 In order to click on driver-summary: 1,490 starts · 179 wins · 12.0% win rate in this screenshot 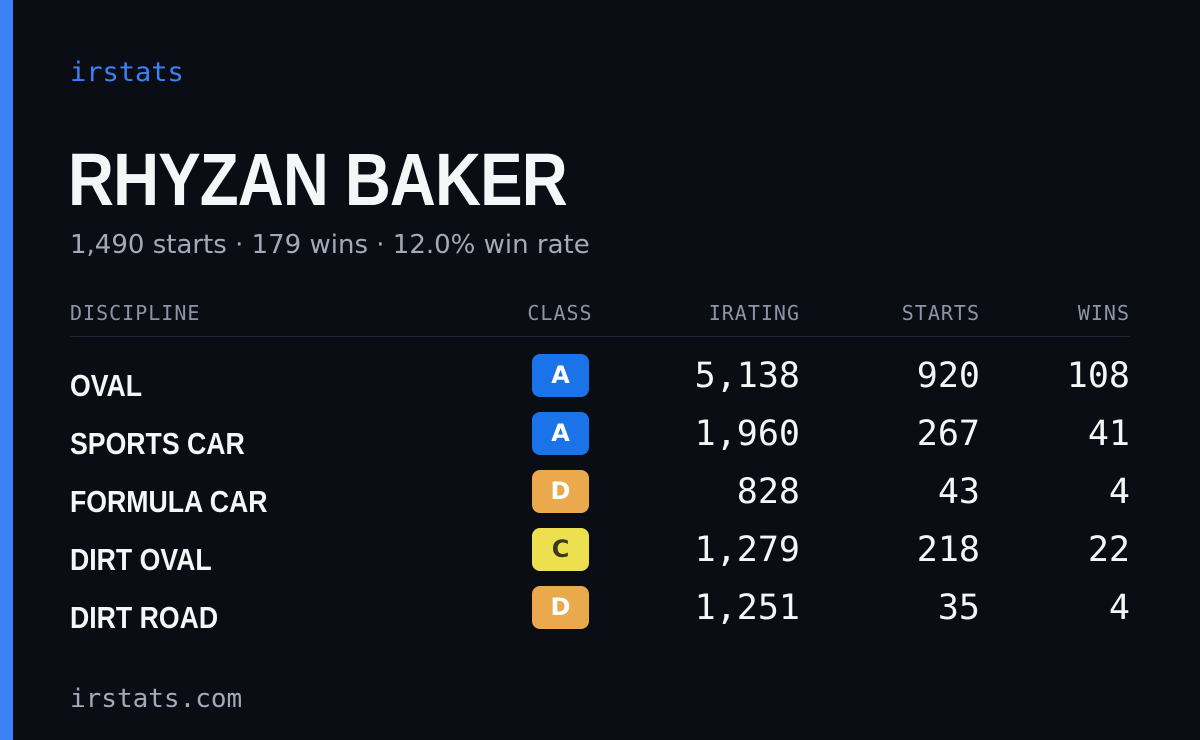, I will do `click(330, 245)`.